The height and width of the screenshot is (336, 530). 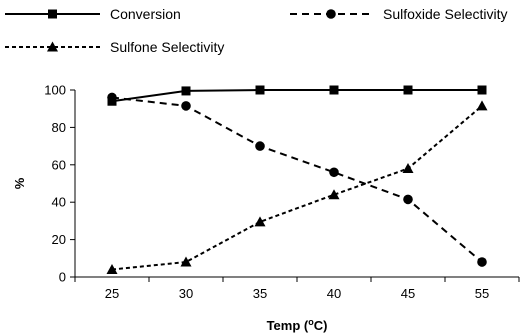 What do you see at coordinates (321, 325) in the screenshot?
I see `x-axis-title-unit: C)` at bounding box center [321, 325].